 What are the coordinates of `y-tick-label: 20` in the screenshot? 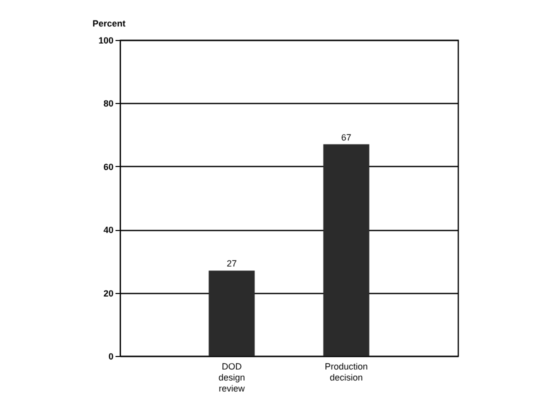 It's located at (108, 293).